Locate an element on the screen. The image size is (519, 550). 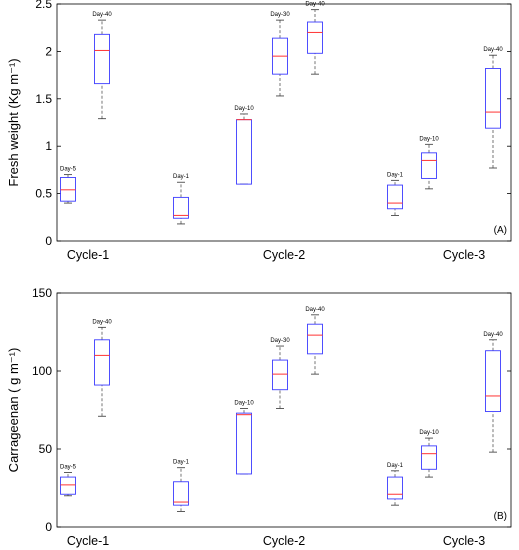
y-tick-label: 0.5 is located at coordinates (43, 194).